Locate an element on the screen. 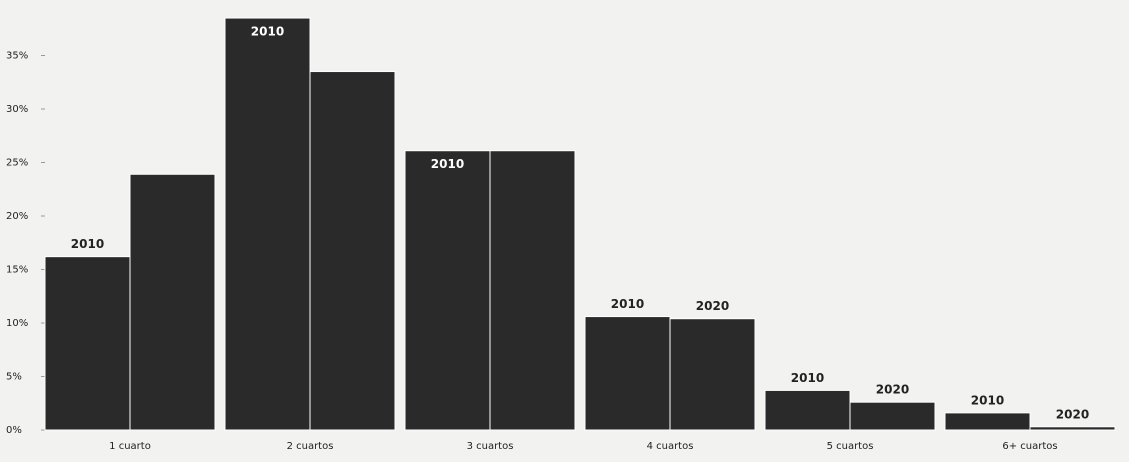 The width and height of the screenshot is (1129, 462). x-tick-label: 4 cuartos is located at coordinates (670, 446).